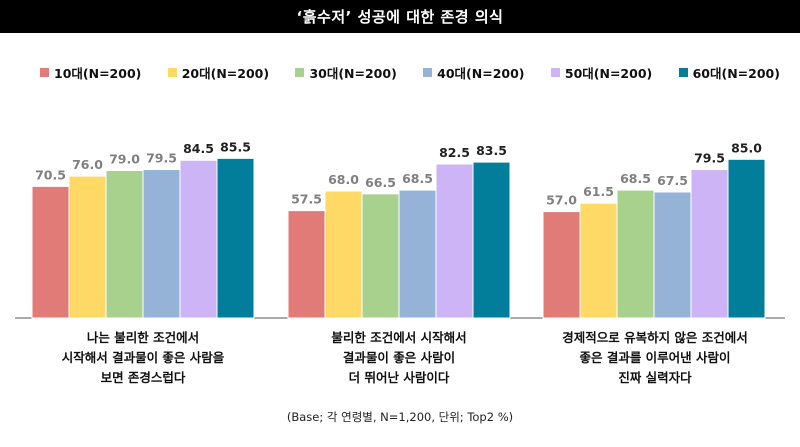 The image size is (800, 447). Describe the element at coordinates (598, 191) in the screenshot. I see `data-label: 61.5` at that location.